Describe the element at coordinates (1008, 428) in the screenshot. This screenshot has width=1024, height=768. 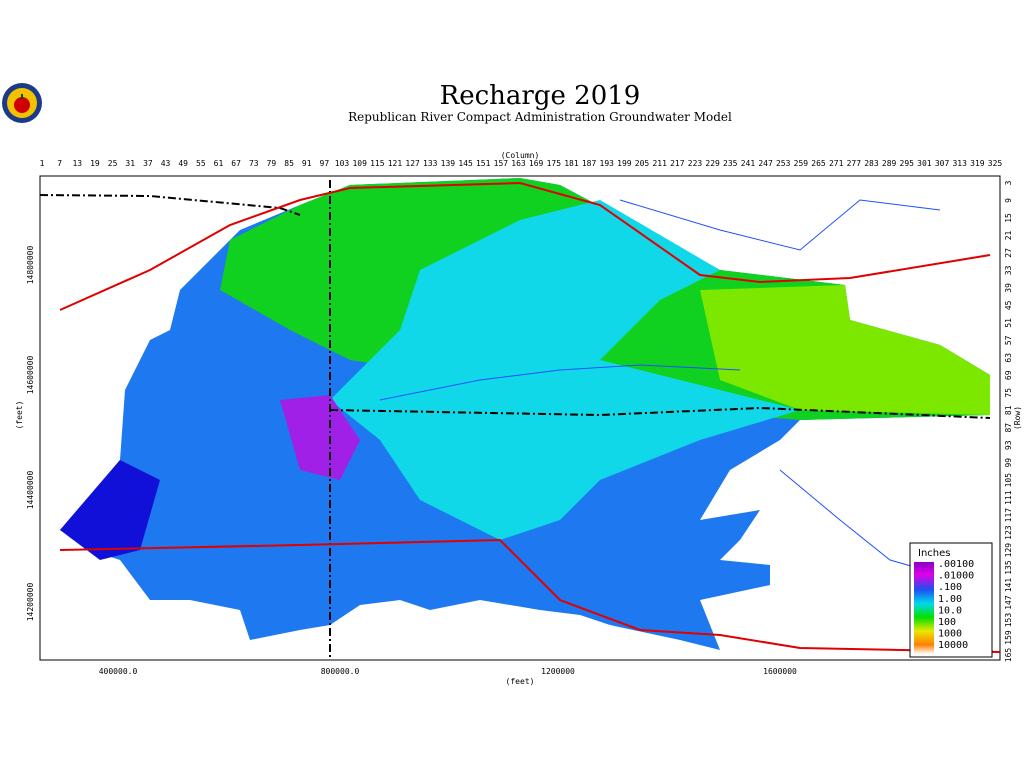
I see `row-label: 87` at that location.